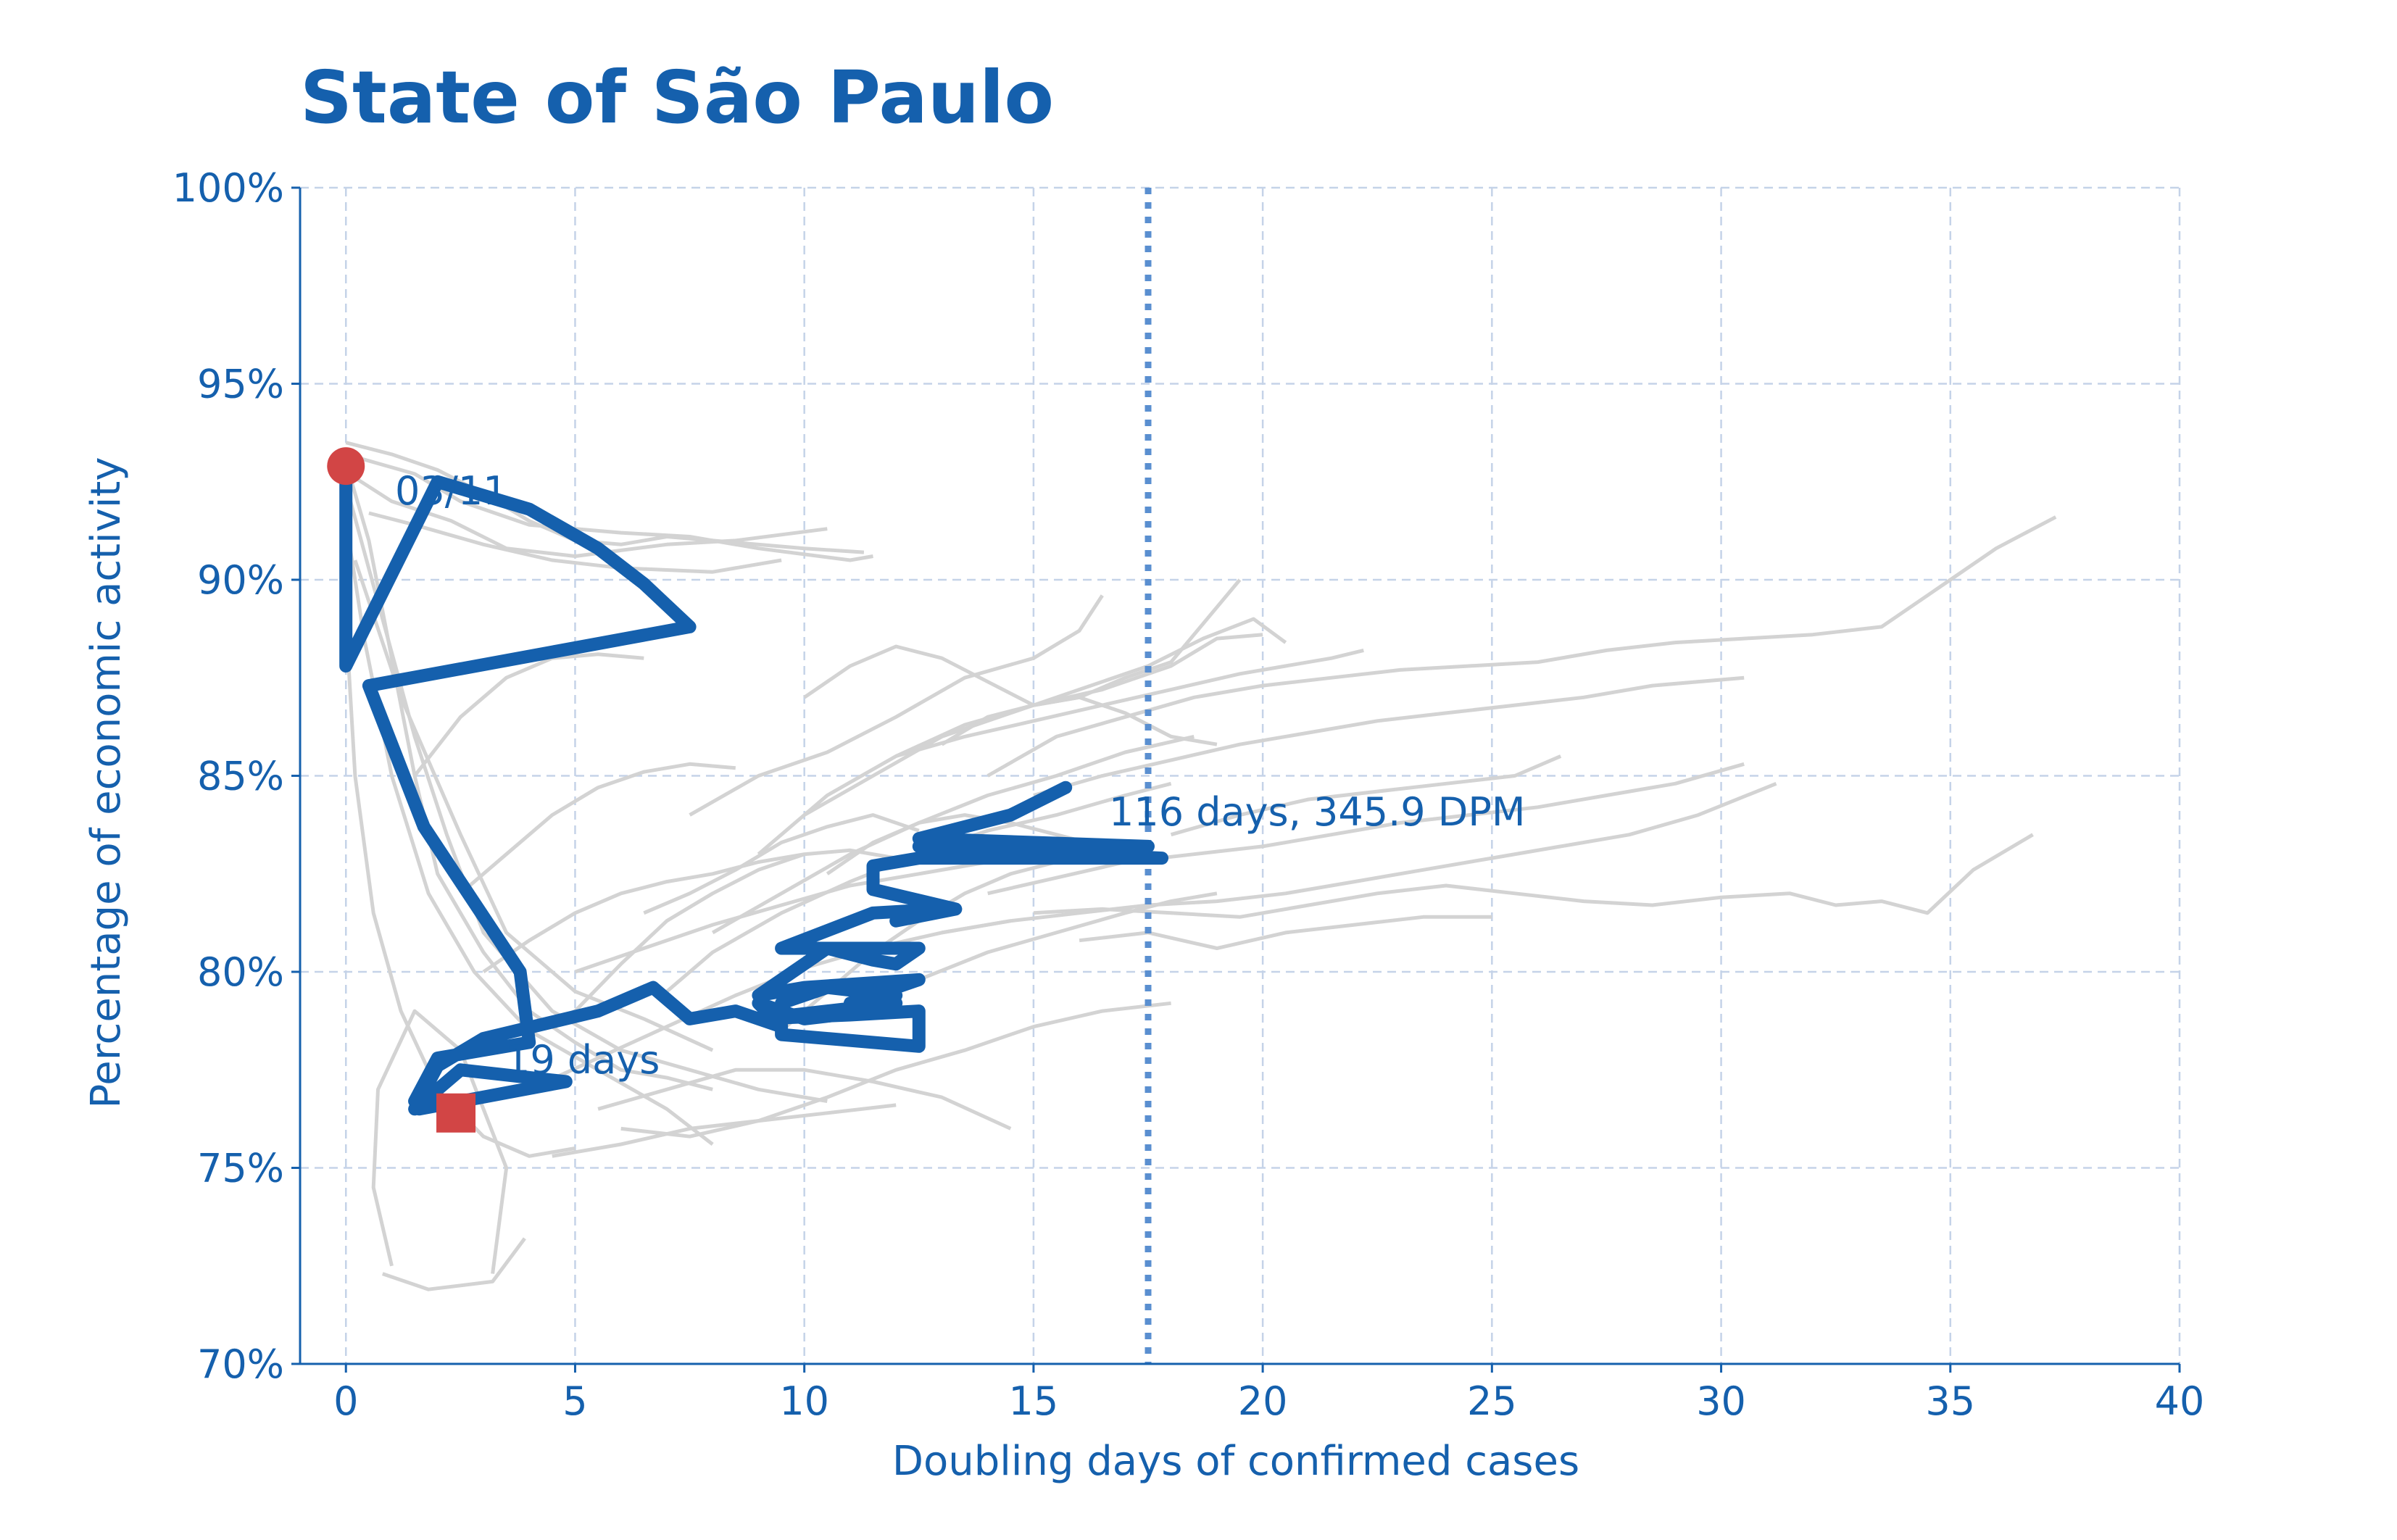  Describe the element at coordinates (804, 1401) in the screenshot. I see `x-tick-label-2: 10` at that location.